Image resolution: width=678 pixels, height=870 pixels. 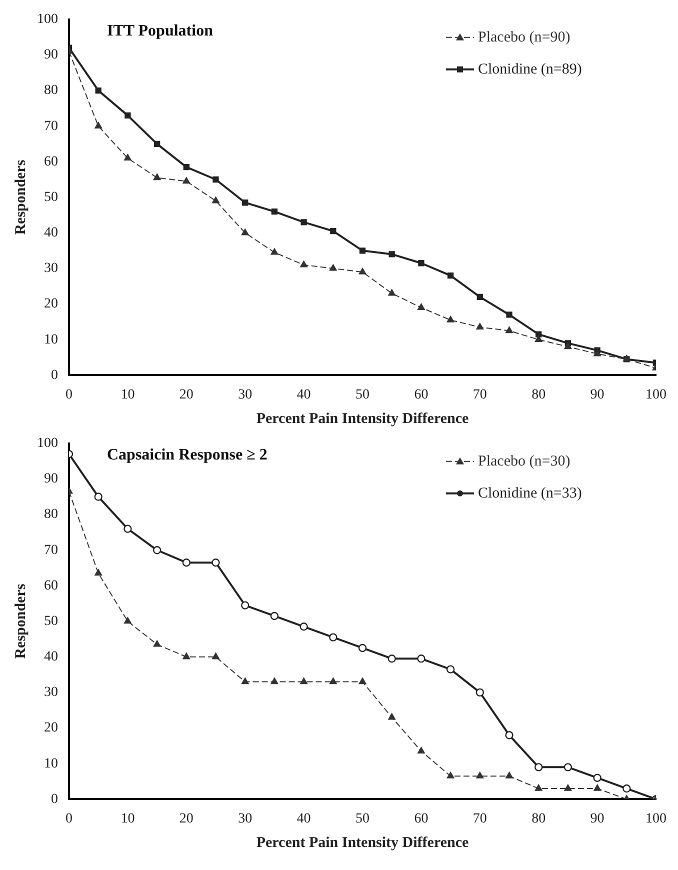 What do you see at coordinates (524, 37) in the screenshot?
I see `legend-label: Placebo (n=90)` at bounding box center [524, 37].